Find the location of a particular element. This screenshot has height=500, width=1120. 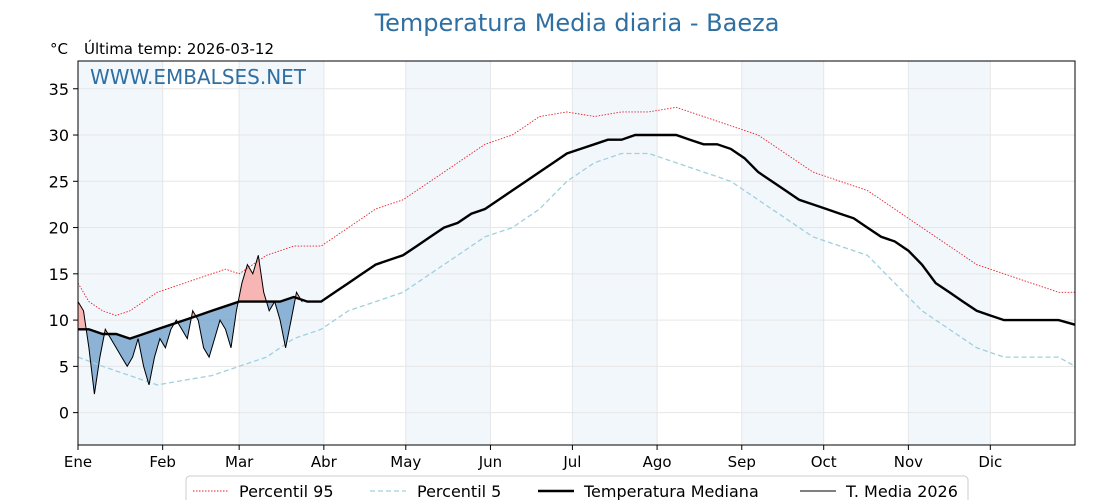

x-tick-label-ene: Ene is located at coordinates (78, 462).